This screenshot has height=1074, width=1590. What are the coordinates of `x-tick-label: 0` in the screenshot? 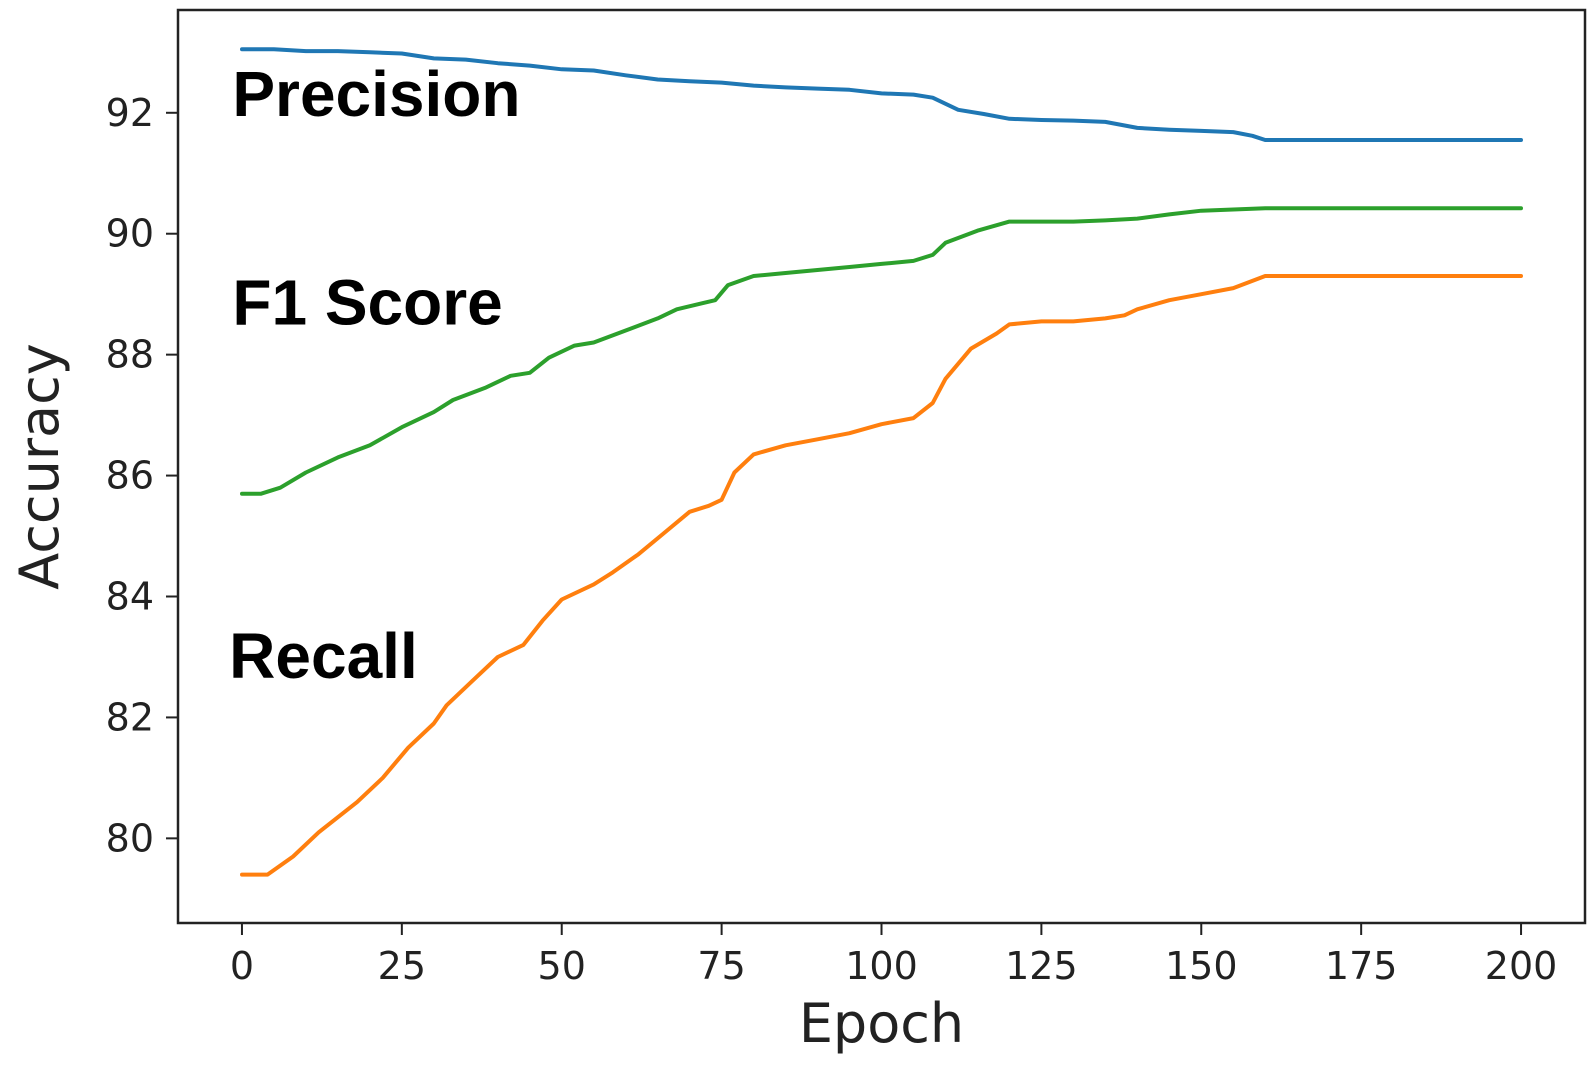 It's located at (242, 966).